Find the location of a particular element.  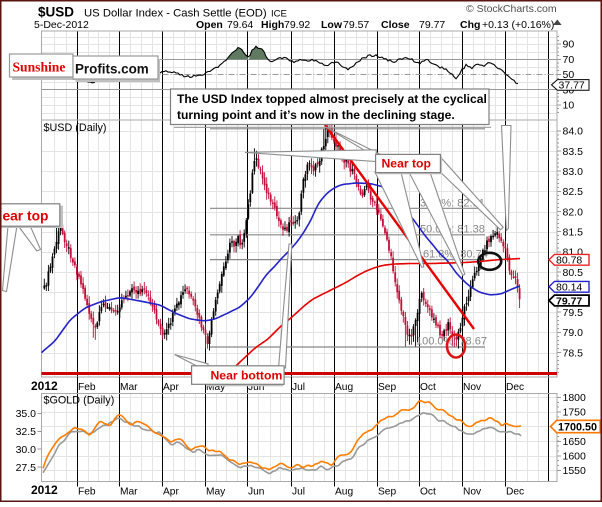

svg-text: Sunshine is located at coordinates (39, 67).